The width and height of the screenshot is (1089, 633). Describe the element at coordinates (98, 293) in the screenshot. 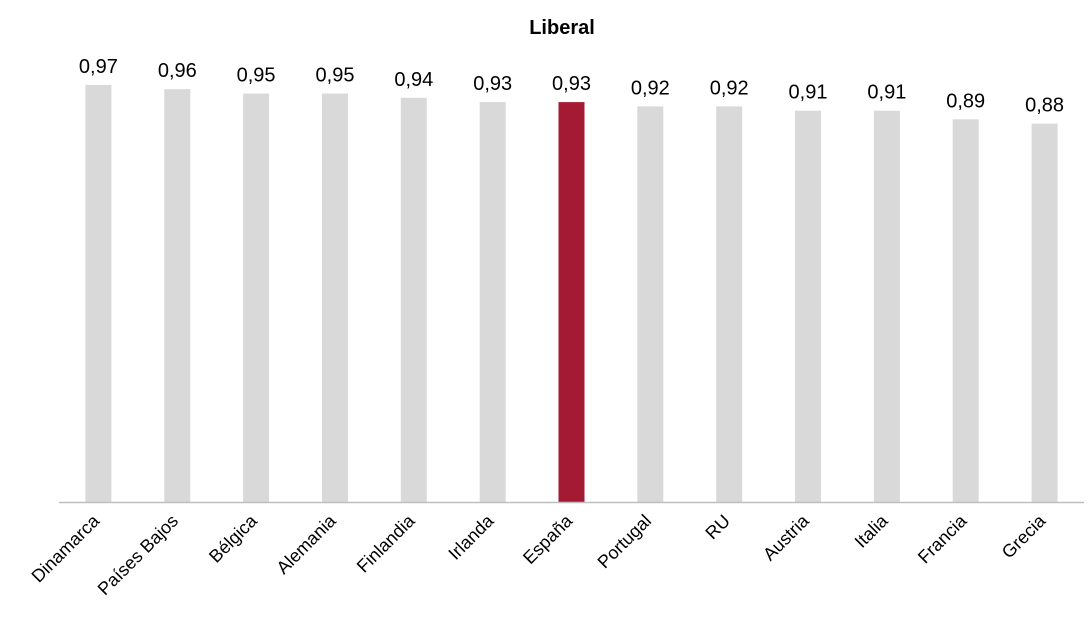

I see `bar-dinamarca` at that location.